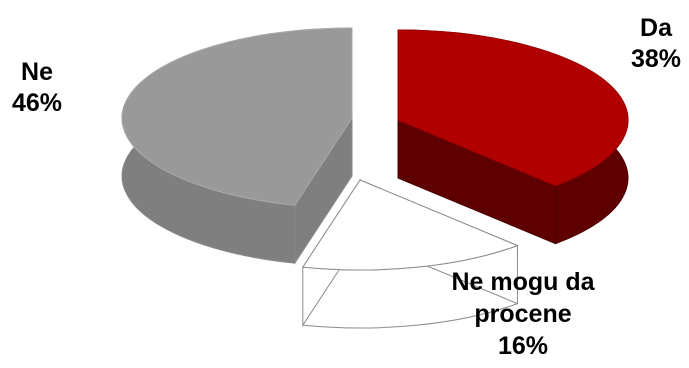 The image size is (689, 368). I want to click on slice-da-top, so click(513, 108).